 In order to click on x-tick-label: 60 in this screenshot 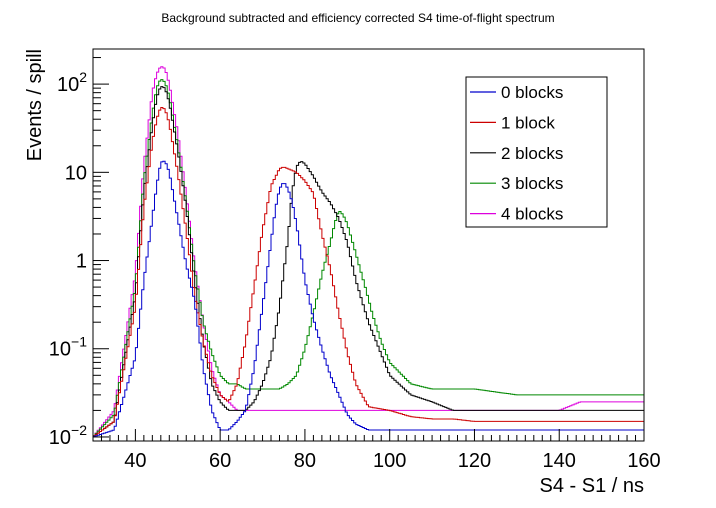, I will do `click(220, 461)`.